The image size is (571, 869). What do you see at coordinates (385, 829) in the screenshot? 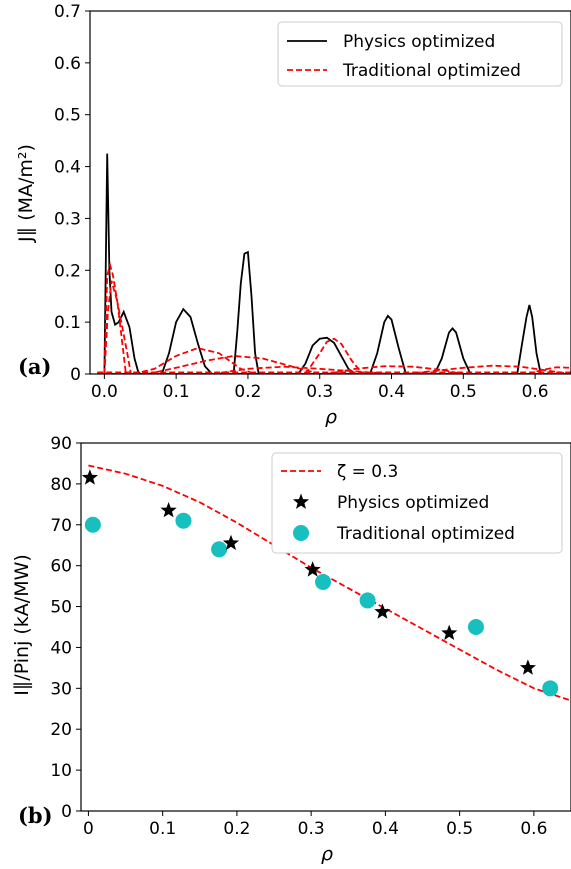
I see `panel-b-x-tick-label: 0.4` at bounding box center [385, 829].